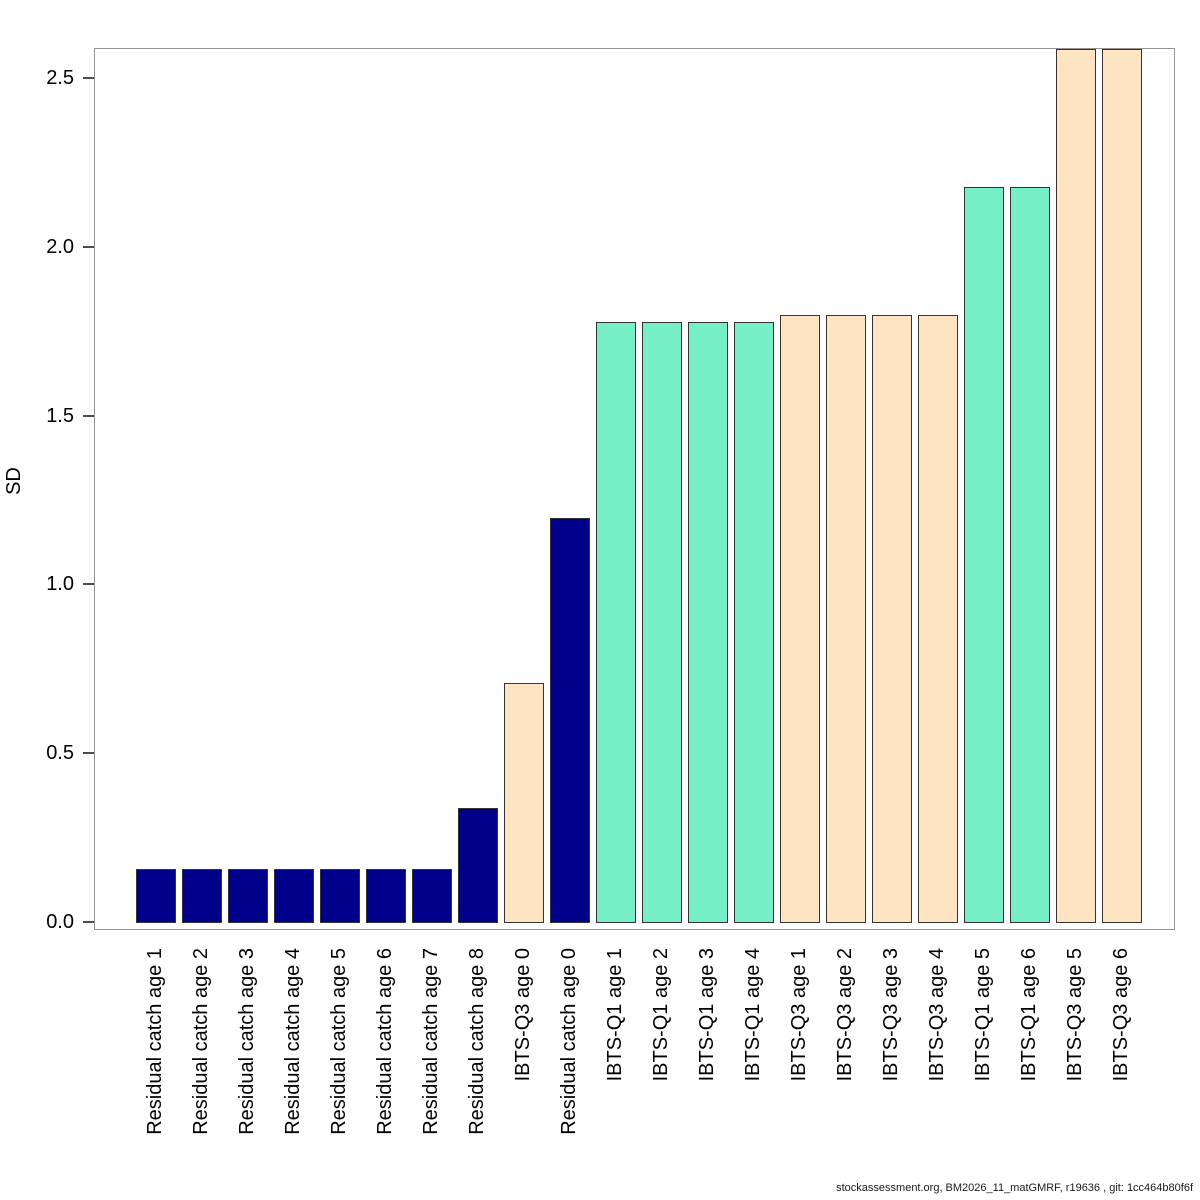 The image size is (1200, 1200). What do you see at coordinates (155, 1041) in the screenshot?
I see `x-tick-label: Residual catch age 1` at bounding box center [155, 1041].